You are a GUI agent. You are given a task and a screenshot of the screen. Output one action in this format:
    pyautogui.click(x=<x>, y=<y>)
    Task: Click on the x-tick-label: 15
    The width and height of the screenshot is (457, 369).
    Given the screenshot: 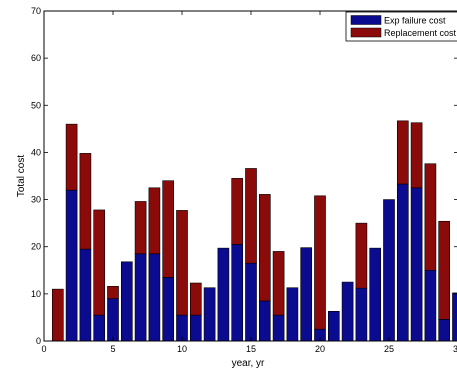 What is the action you would take?
    pyautogui.click(x=251, y=349)
    